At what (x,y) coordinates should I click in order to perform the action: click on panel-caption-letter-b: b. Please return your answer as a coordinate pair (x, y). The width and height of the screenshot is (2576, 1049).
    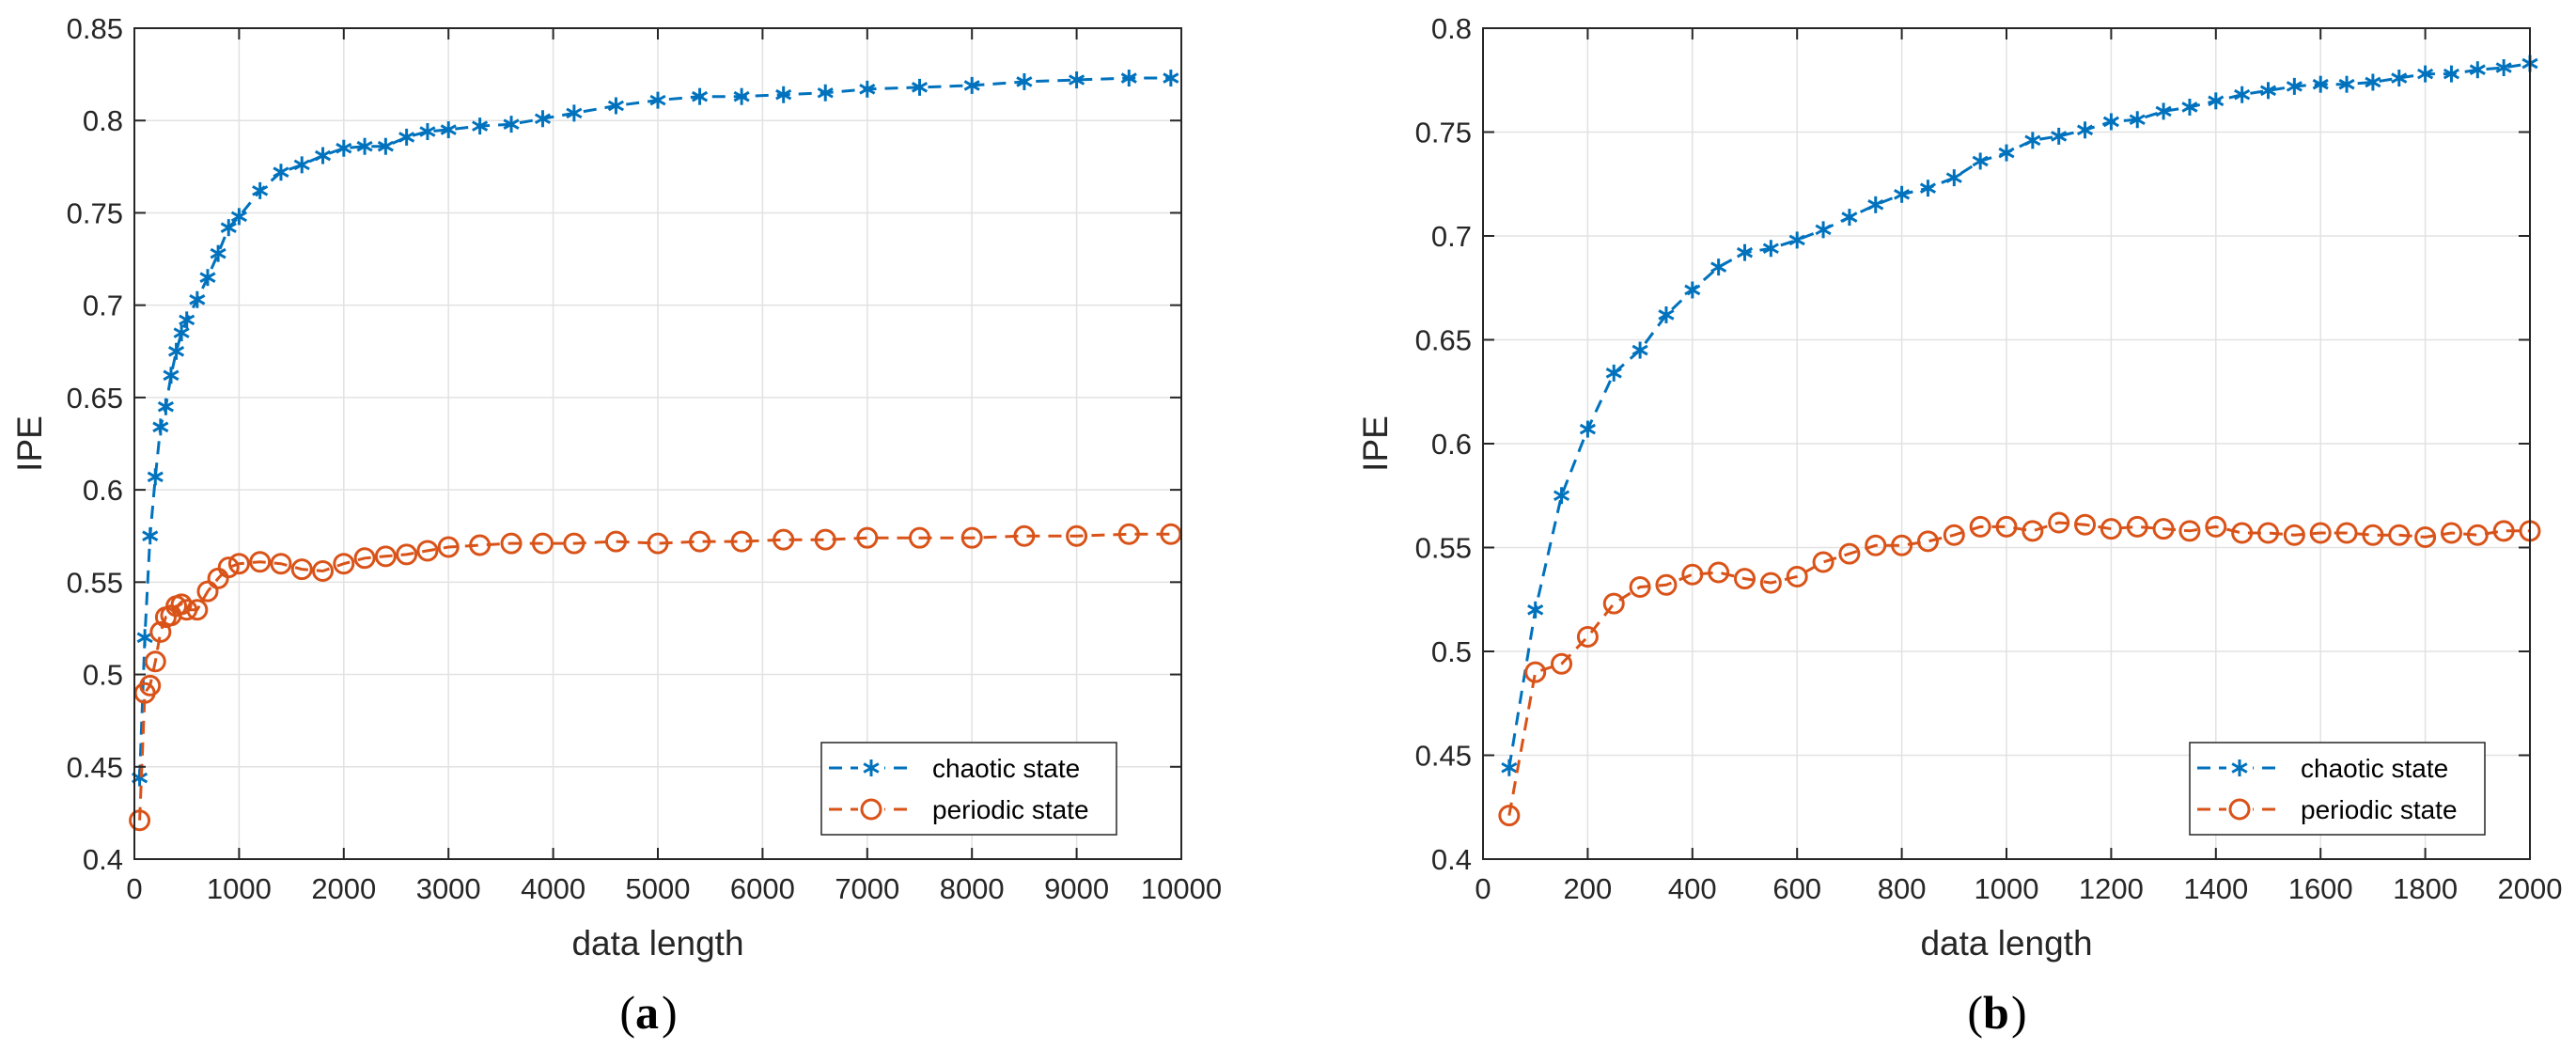
    Looking at the image, I should click on (1996, 1012).